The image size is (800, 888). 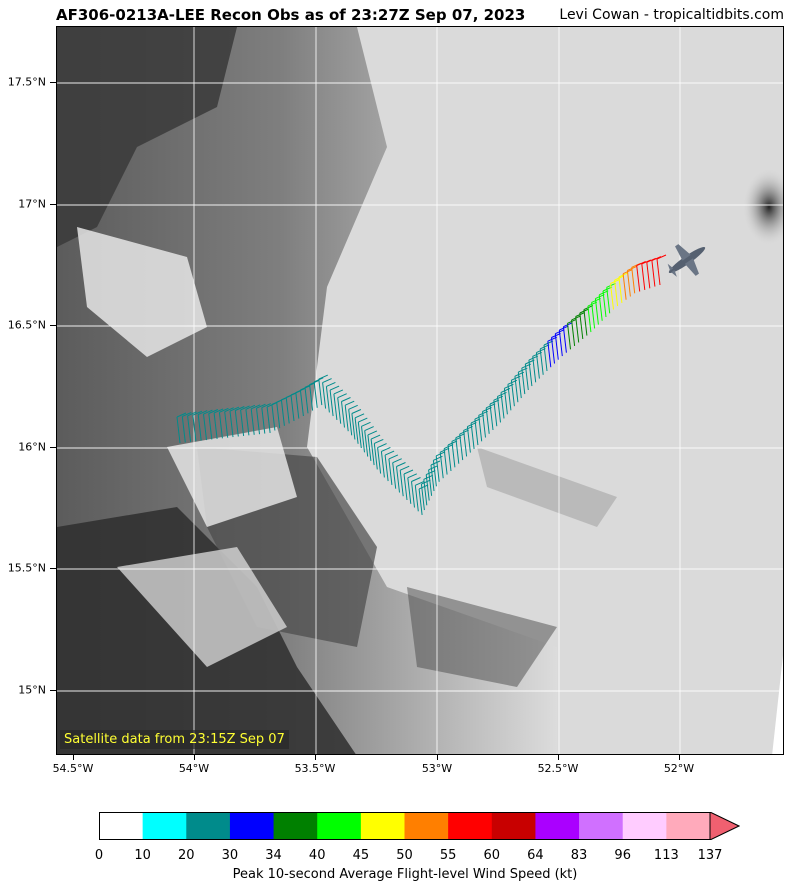 What do you see at coordinates (174, 739) in the screenshot?
I see `satellite-timestamp: Satellite data from 23:15Z Sep 07` at bounding box center [174, 739].